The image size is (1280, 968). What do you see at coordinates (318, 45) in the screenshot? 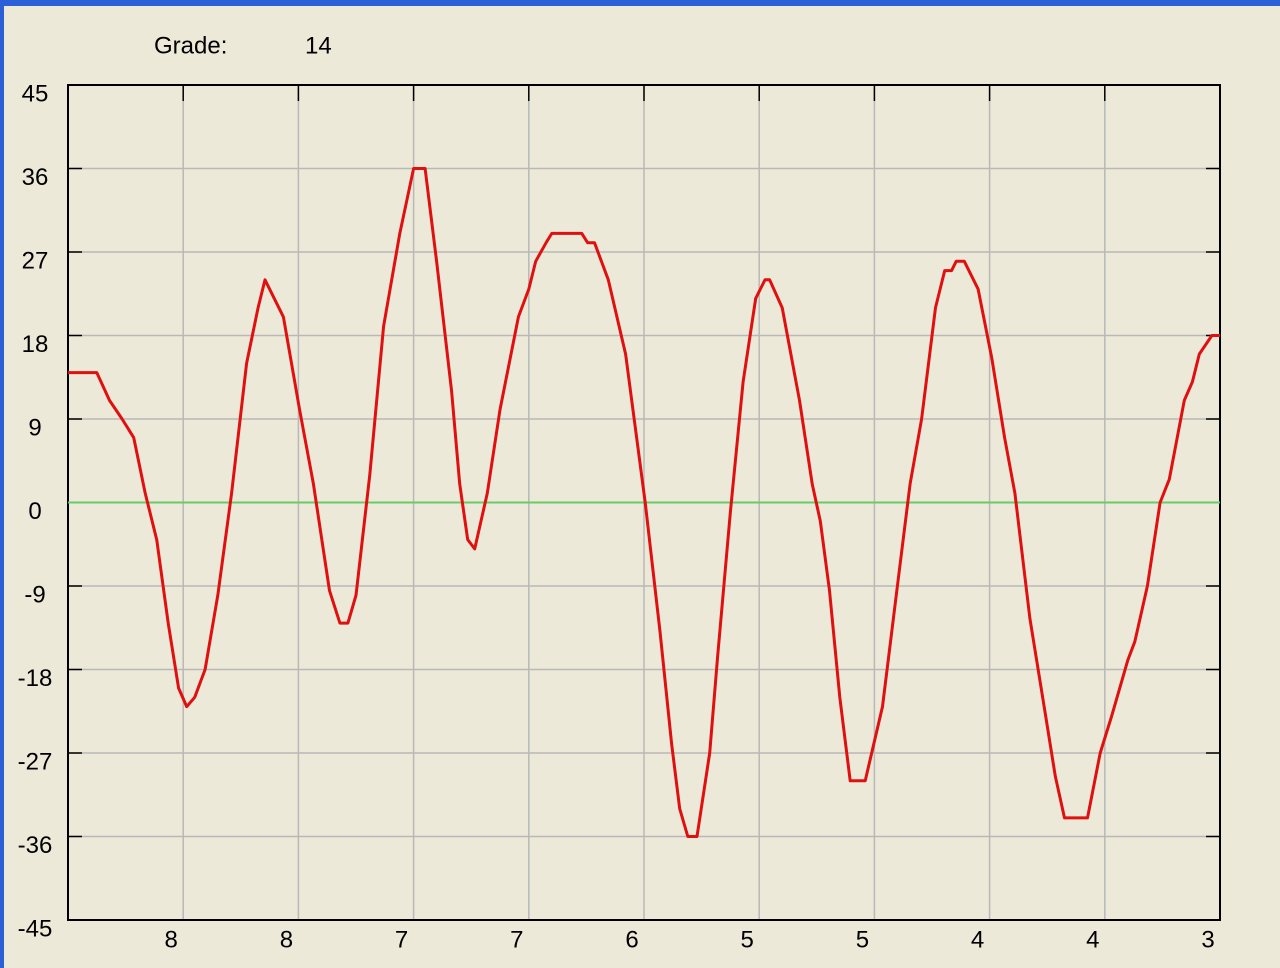
I see `grade-value: 14` at bounding box center [318, 45].